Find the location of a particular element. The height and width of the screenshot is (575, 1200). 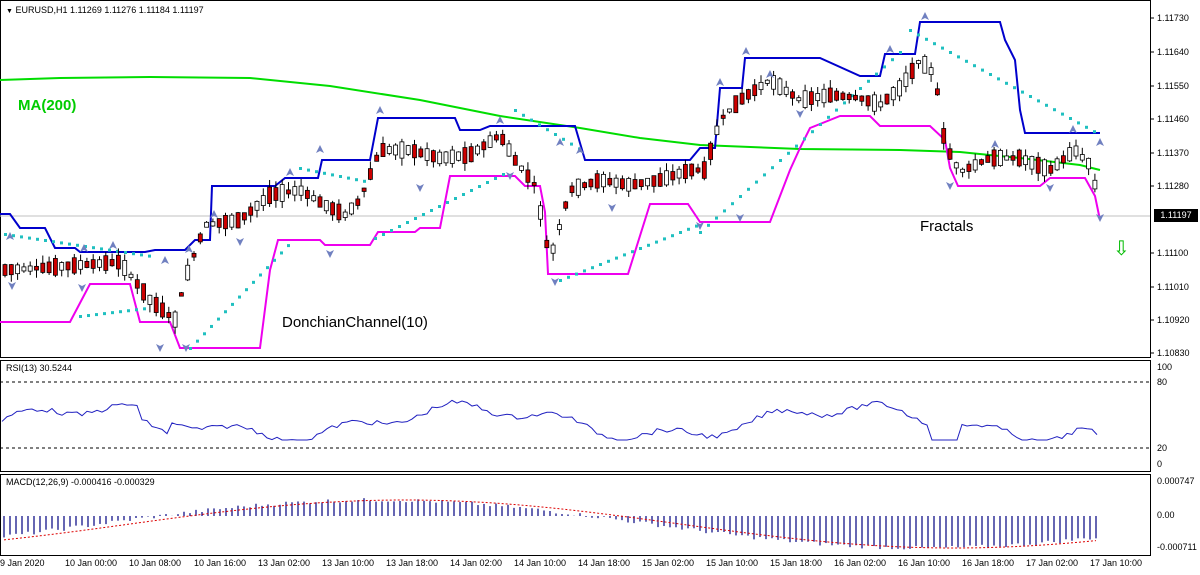

macd-chart is located at coordinates (600, 515).